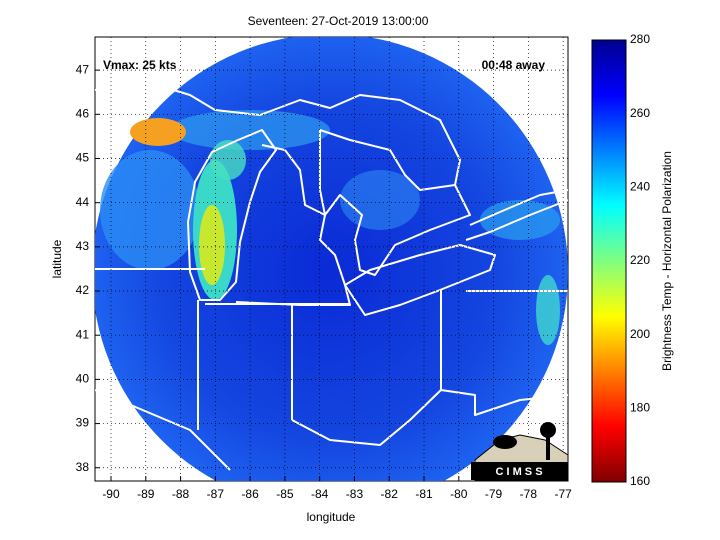 The width and height of the screenshot is (720, 540). I want to click on y-tick-label: 44, so click(83, 202).